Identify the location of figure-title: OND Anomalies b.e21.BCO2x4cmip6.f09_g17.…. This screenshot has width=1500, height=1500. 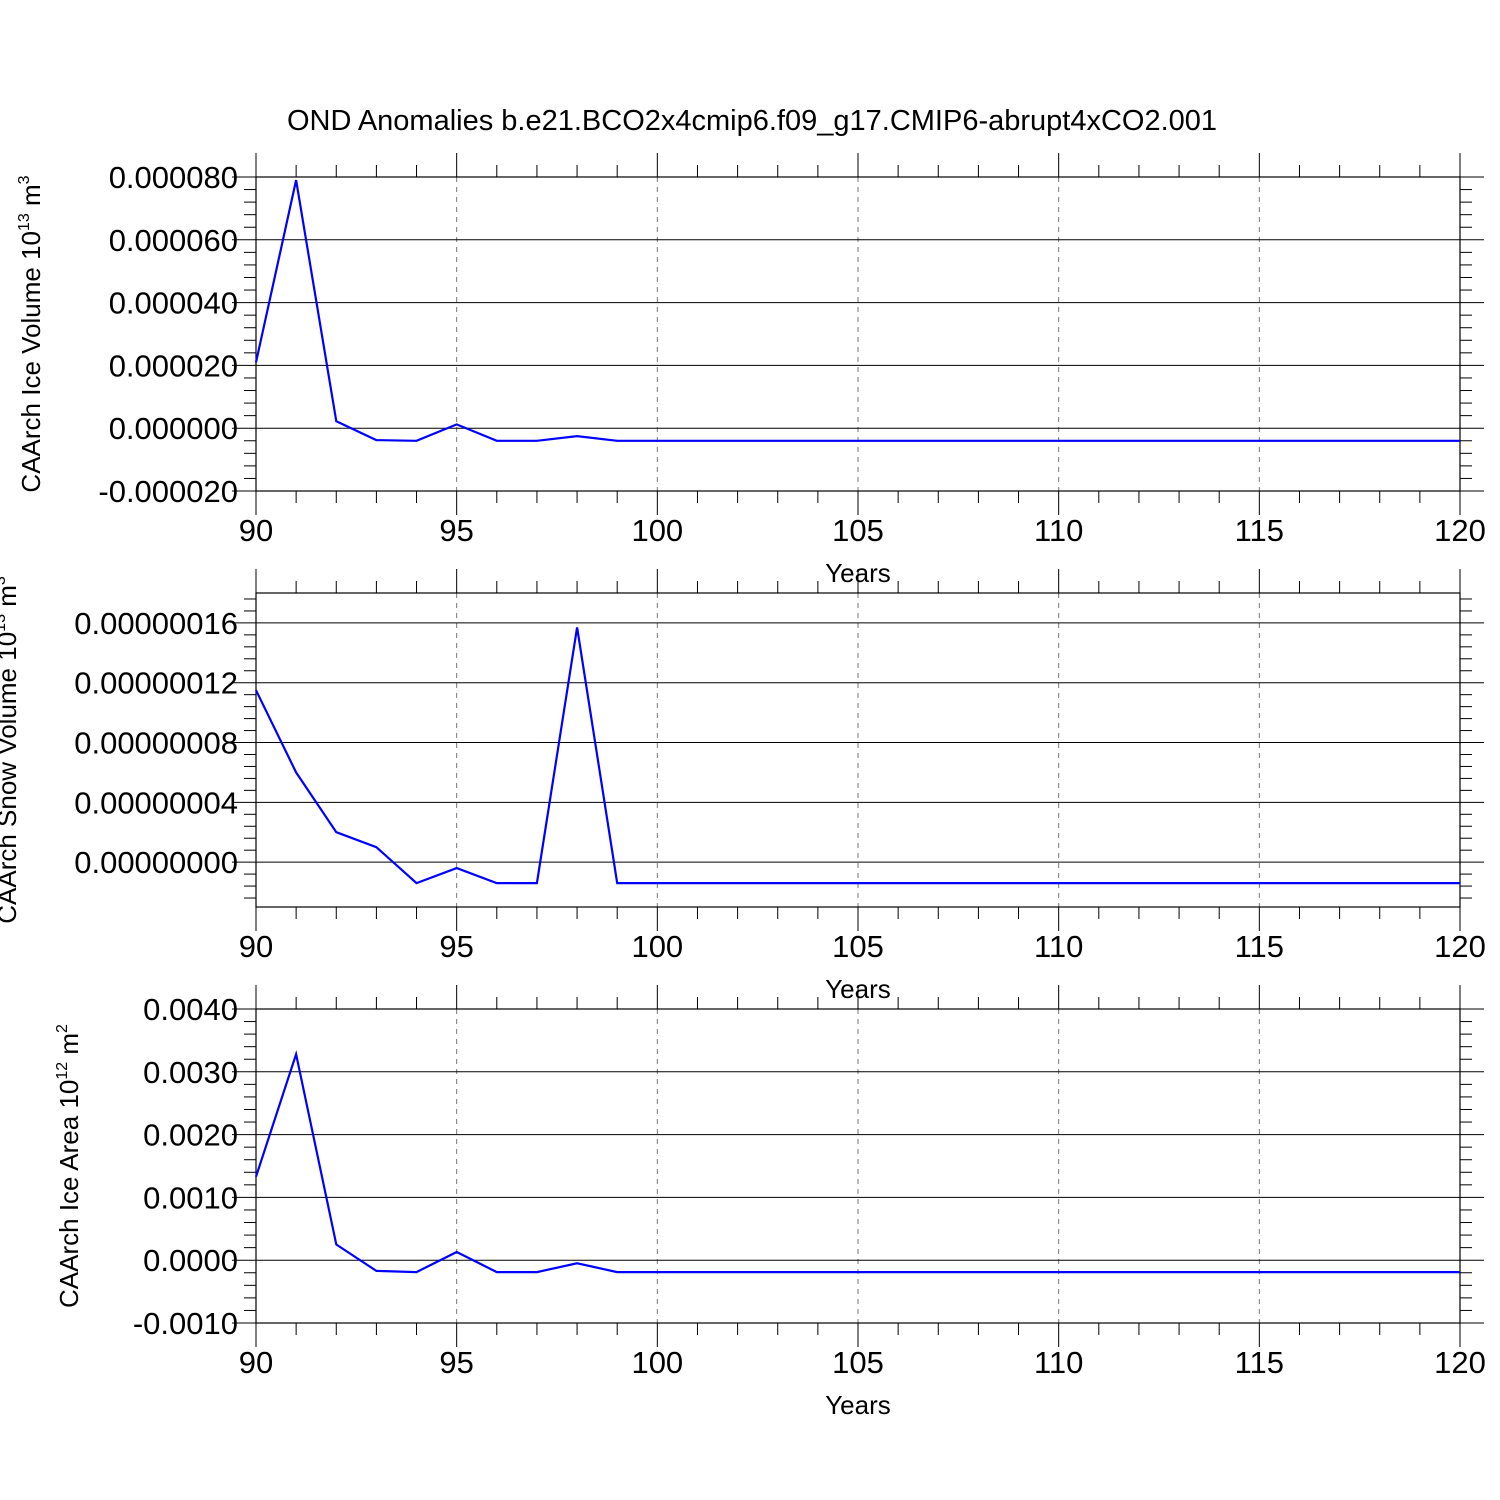
(752, 121).